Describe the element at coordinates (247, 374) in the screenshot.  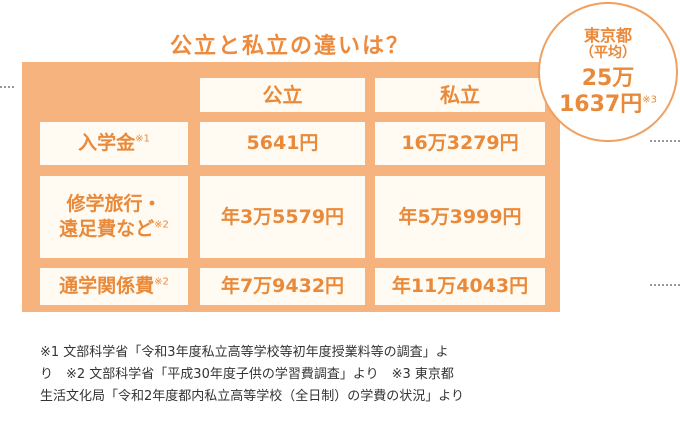
I see `footnote-line: り ※2 文部科学省「平成30年度子供の学習費調査」より ※3 東京都` at that location.